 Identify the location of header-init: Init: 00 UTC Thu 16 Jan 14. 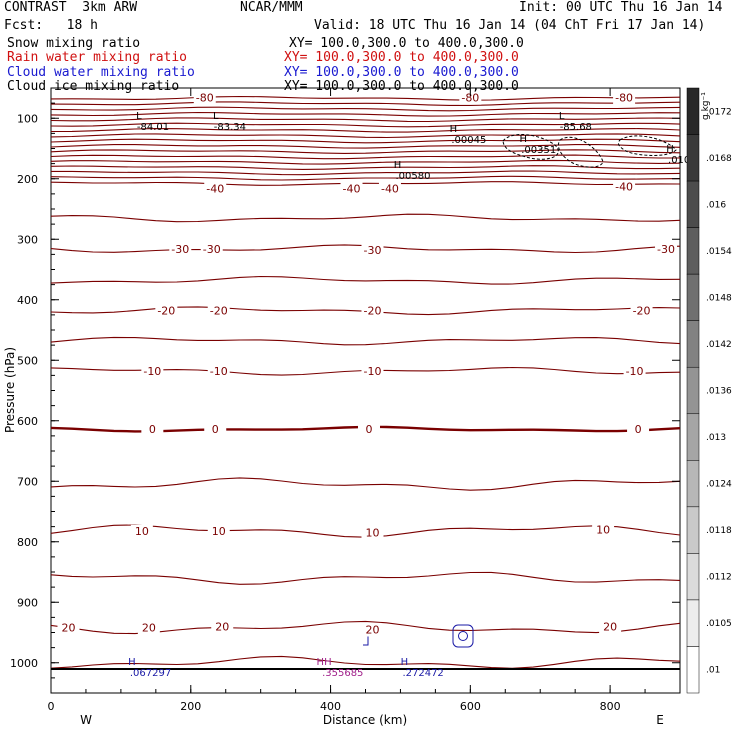
(621, 7).